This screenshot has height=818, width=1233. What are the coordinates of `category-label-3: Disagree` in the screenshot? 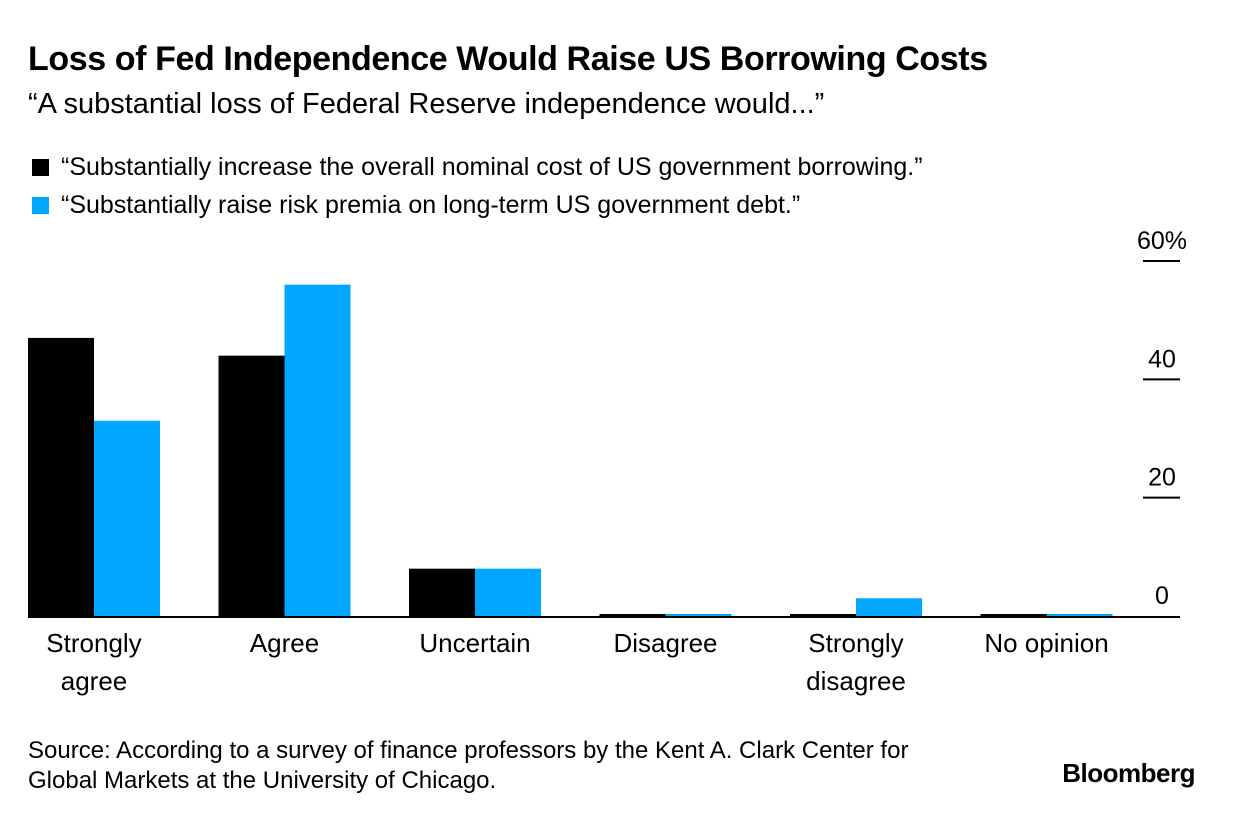 It's located at (665, 643).